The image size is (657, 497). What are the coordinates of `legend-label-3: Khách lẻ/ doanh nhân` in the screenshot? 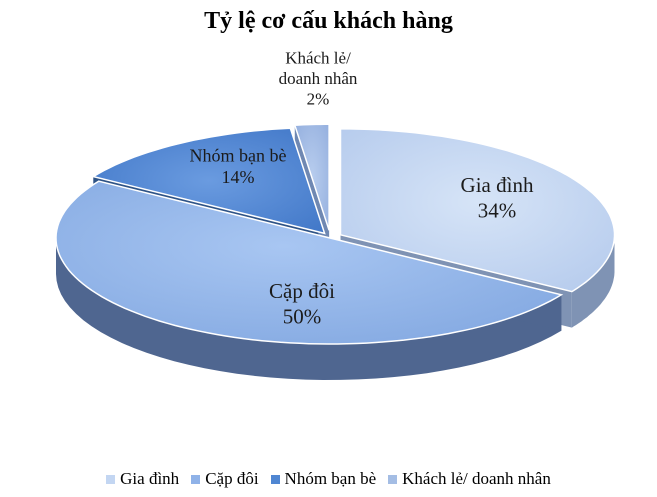 It's located at (476, 478).